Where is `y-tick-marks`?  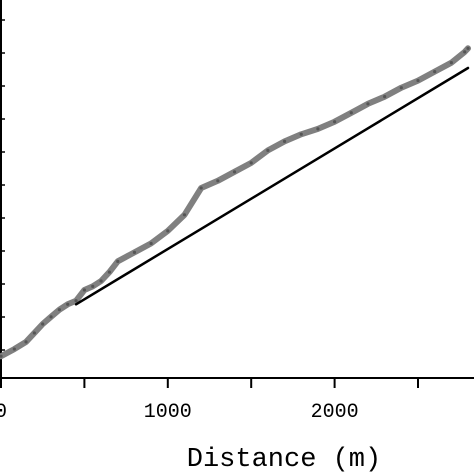
y-tick-marks is located at coordinates (3, 185).